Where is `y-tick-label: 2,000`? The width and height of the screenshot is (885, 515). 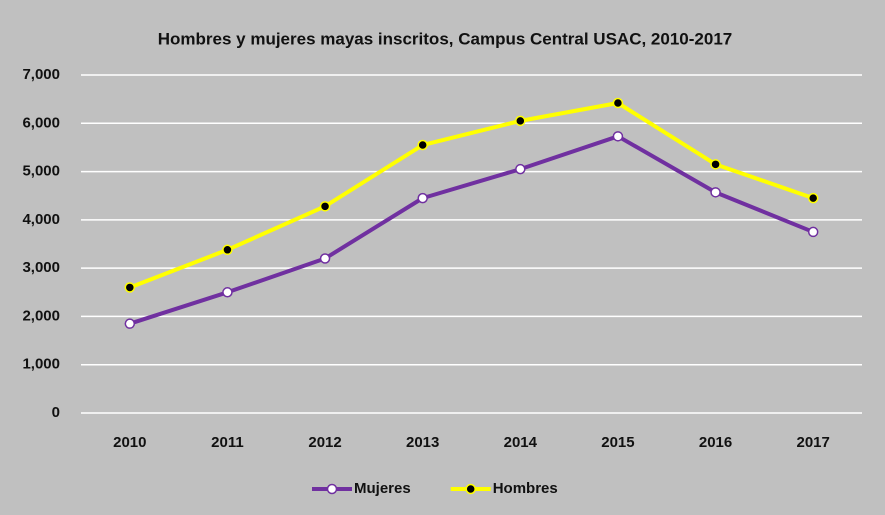 y-tick-label: 2,000 is located at coordinates (41, 315).